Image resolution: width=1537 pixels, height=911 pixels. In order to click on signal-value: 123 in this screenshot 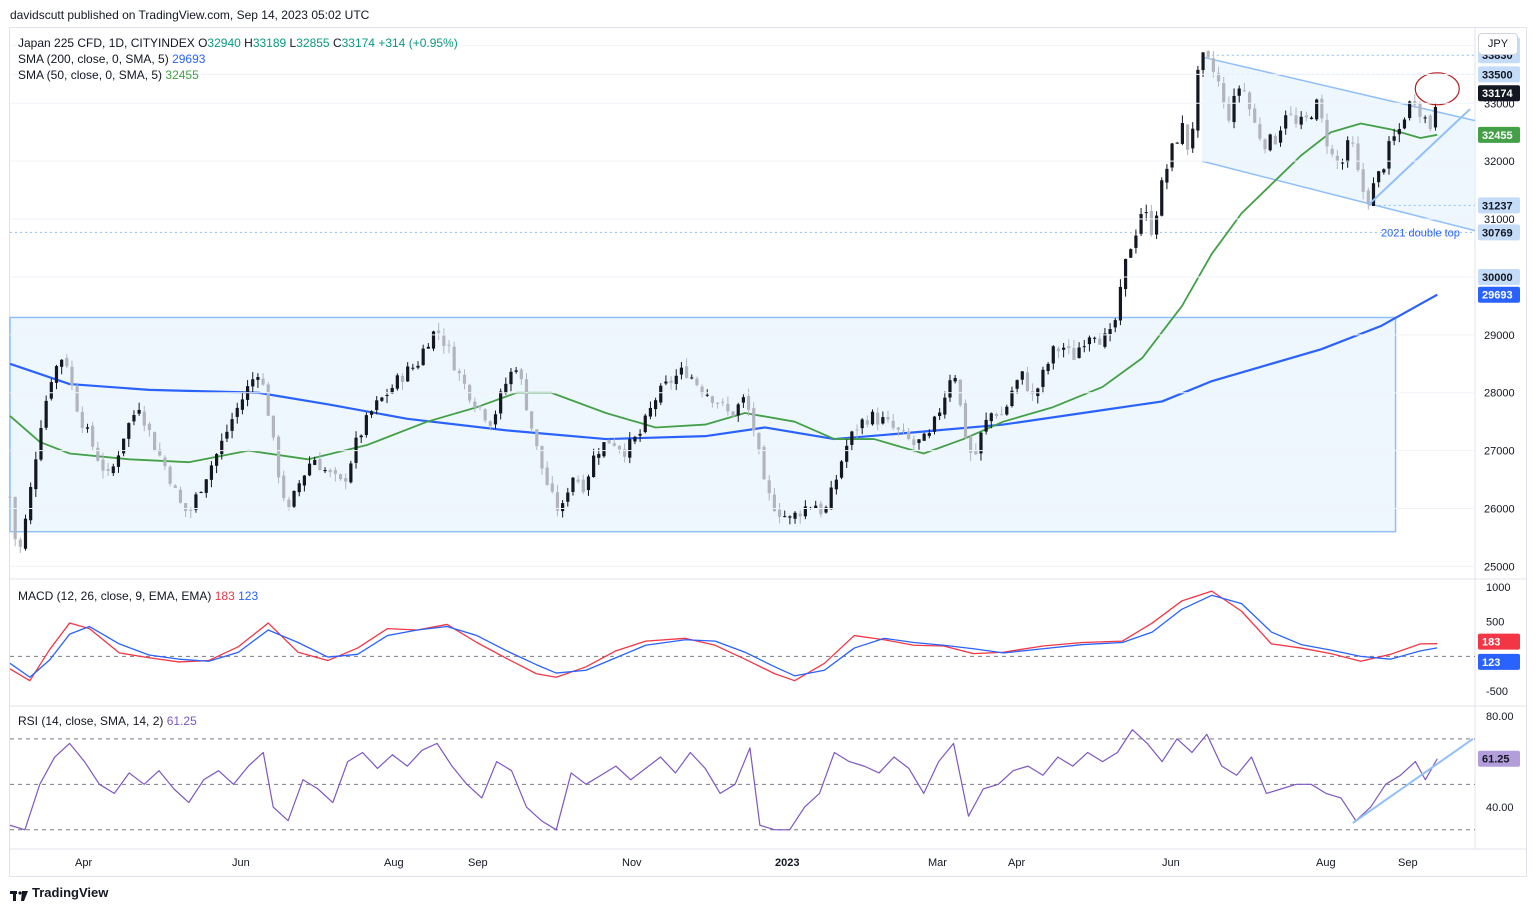, I will do `click(248, 596)`.